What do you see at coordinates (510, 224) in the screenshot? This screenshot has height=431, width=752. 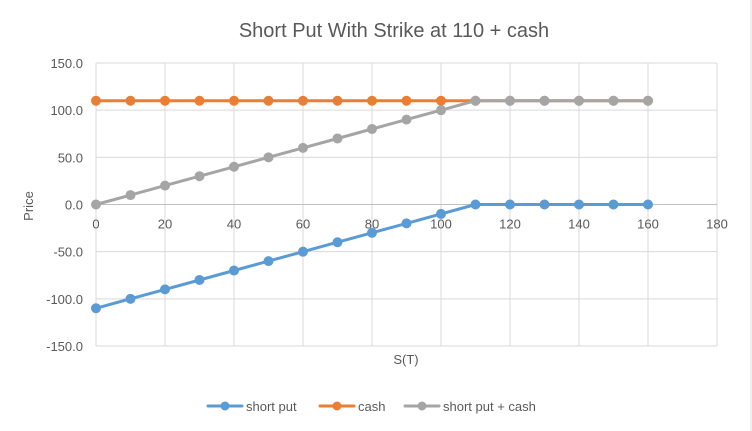 I see `x-tick-label: 120` at bounding box center [510, 224].